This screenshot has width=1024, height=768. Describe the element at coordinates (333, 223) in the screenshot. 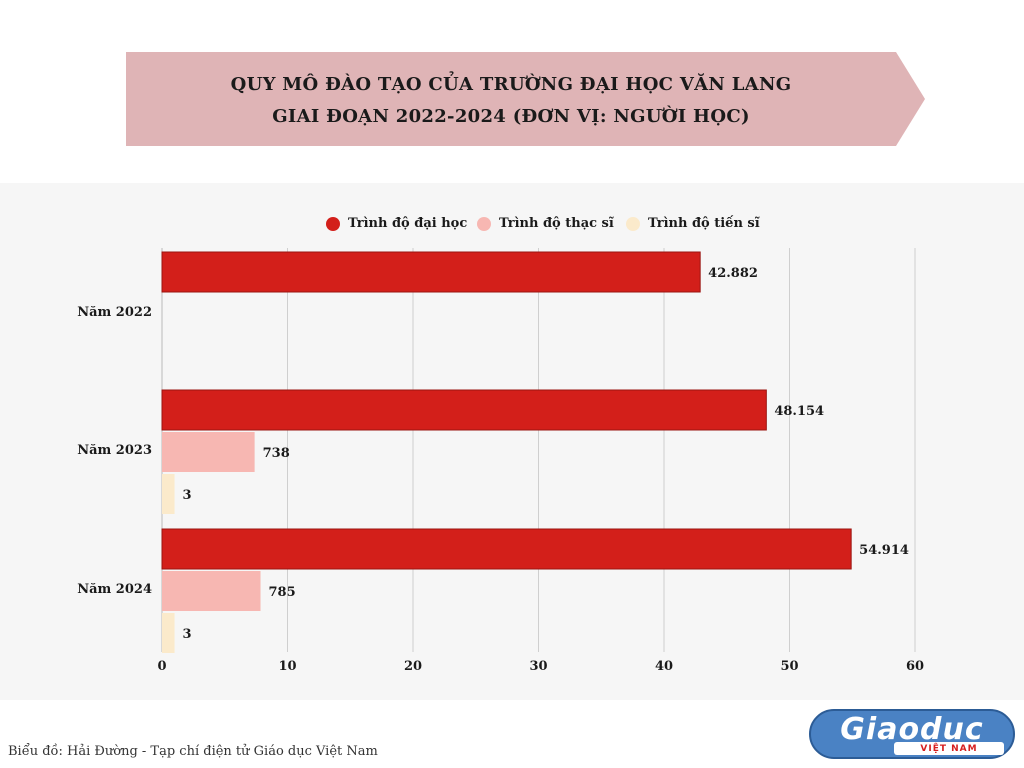

I see `legend-swatch-dai-hoc` at that location.